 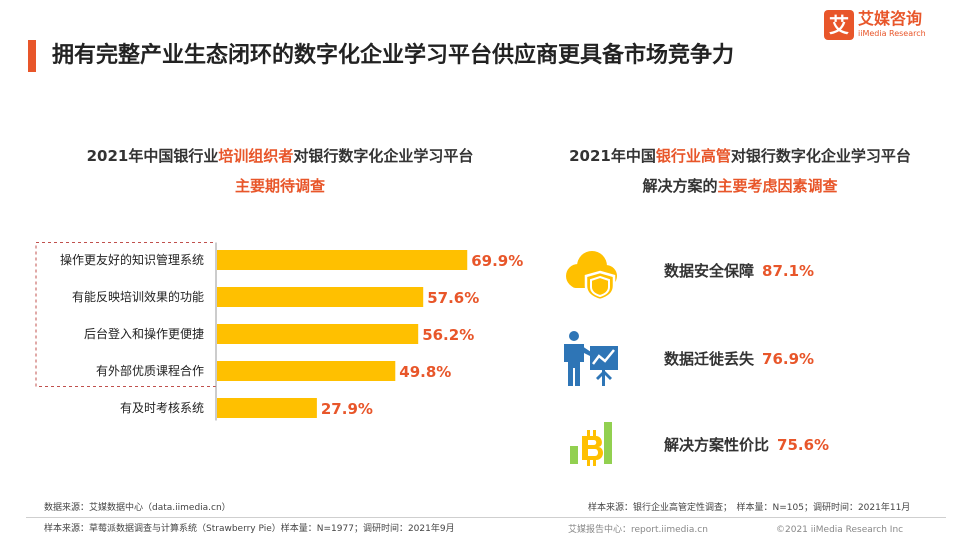 I want to click on left-subtitle-highlight: 培训组织者, so click(x=256, y=156).